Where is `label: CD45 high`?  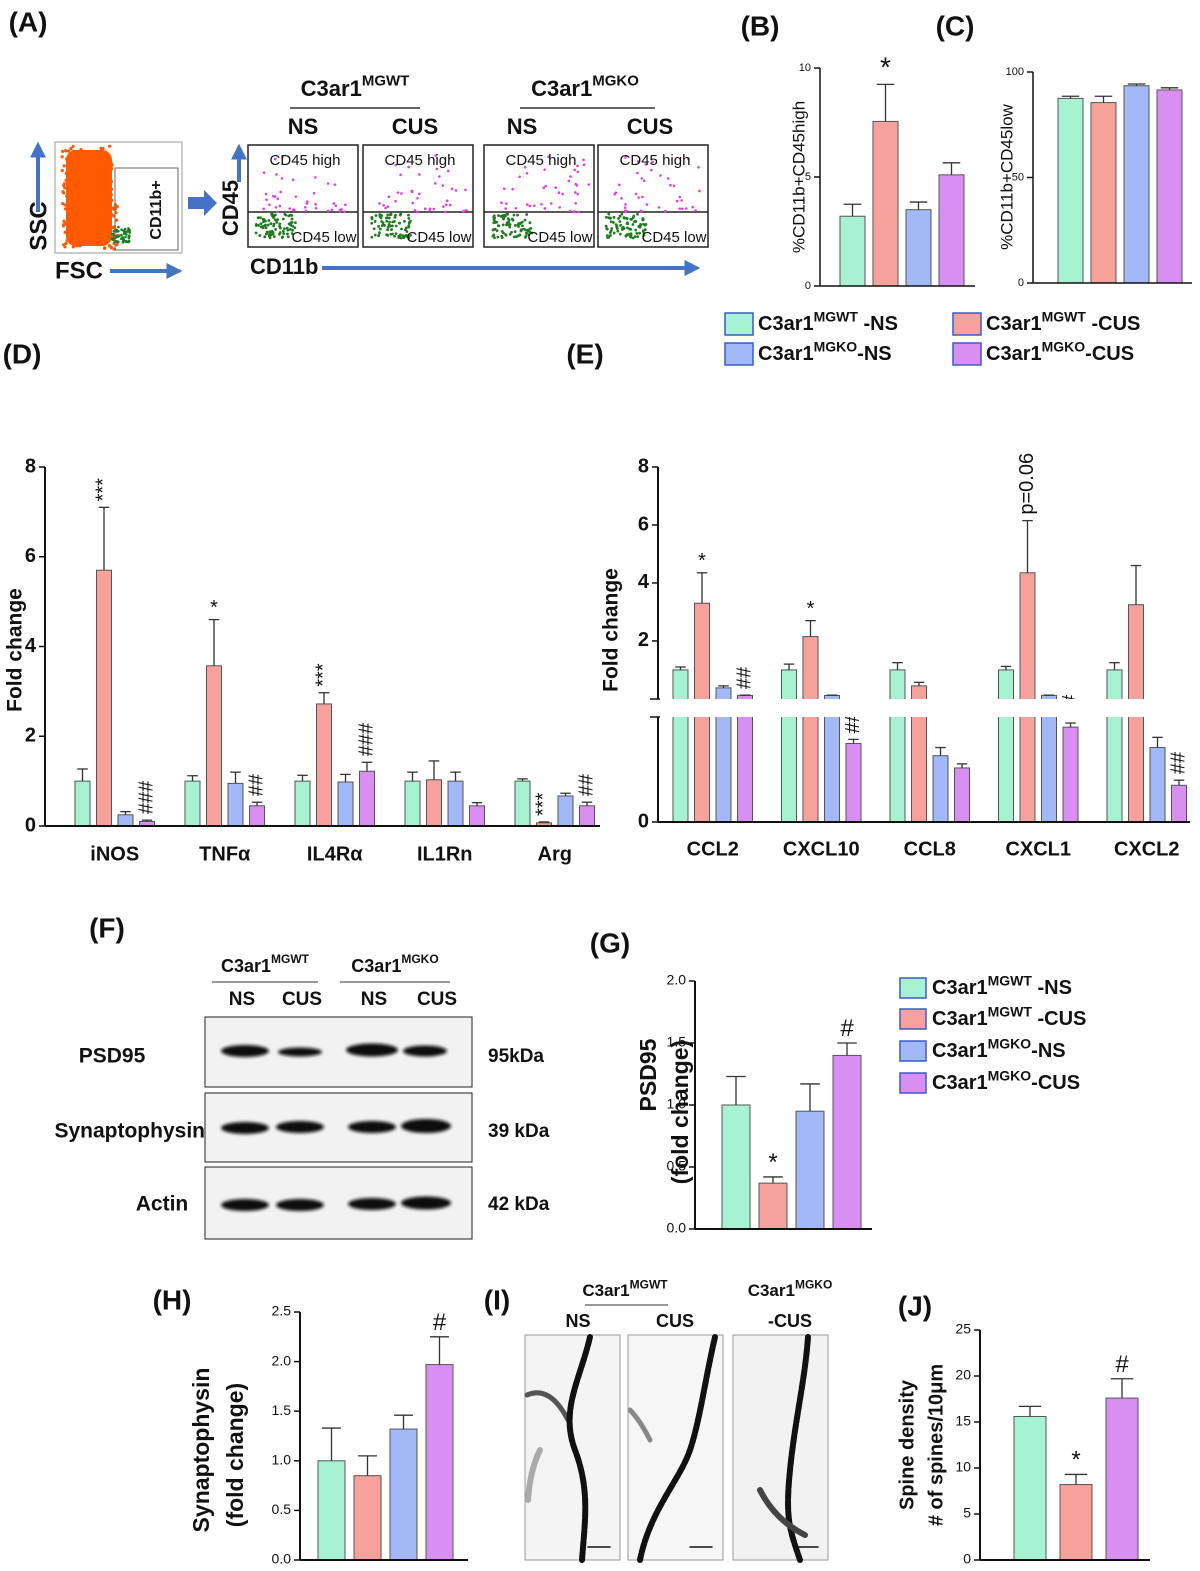 label: CD45 high is located at coordinates (541, 160).